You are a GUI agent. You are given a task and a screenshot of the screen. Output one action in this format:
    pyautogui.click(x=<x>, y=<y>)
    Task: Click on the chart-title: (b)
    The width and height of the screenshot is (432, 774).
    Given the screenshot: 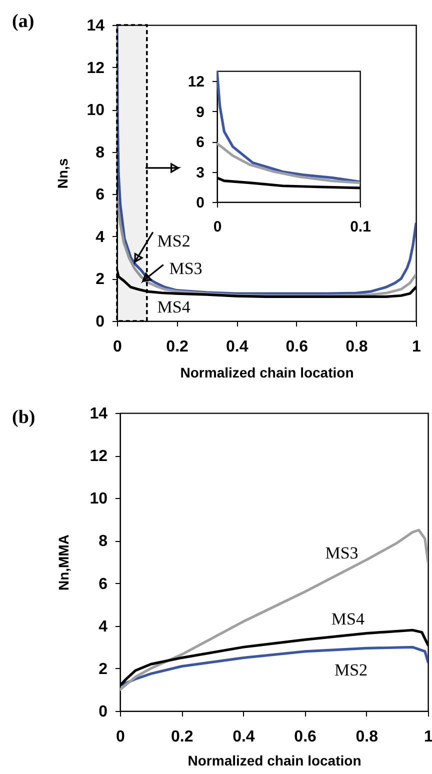 What is the action you would take?
    pyautogui.click(x=24, y=417)
    